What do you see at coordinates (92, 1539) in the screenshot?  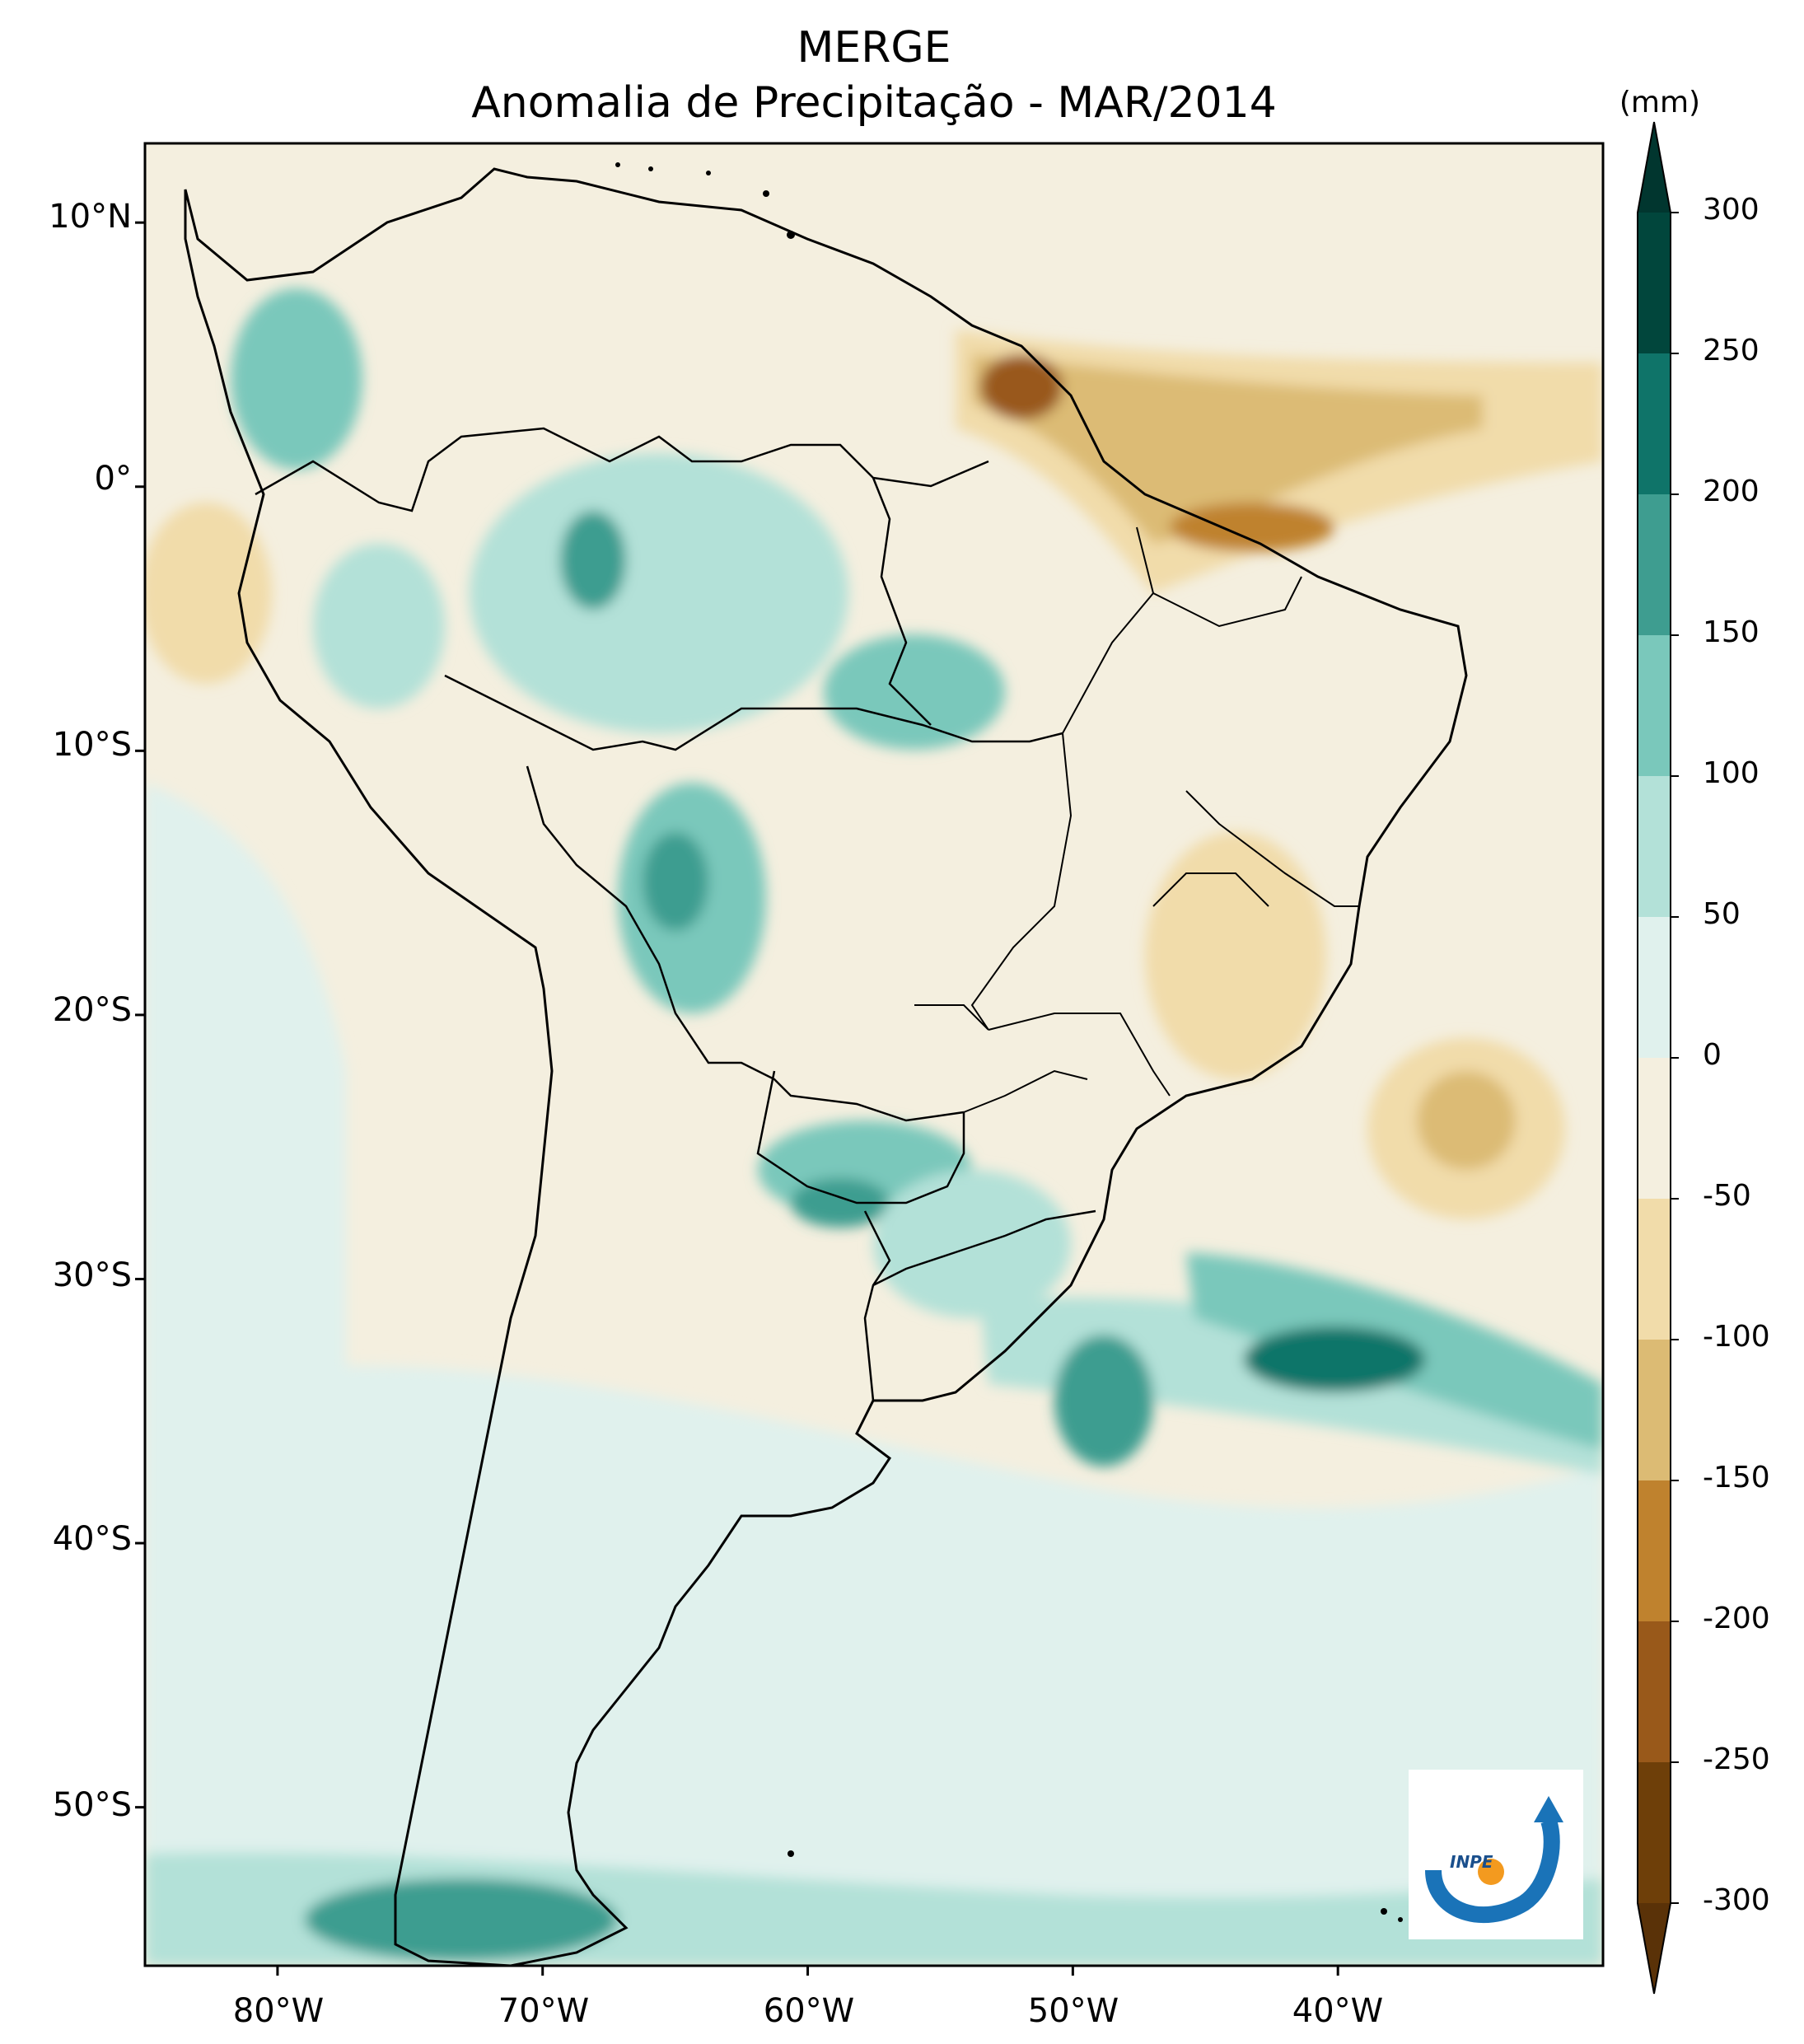 I see `lat-label-40s: 40°S` at bounding box center [92, 1539].